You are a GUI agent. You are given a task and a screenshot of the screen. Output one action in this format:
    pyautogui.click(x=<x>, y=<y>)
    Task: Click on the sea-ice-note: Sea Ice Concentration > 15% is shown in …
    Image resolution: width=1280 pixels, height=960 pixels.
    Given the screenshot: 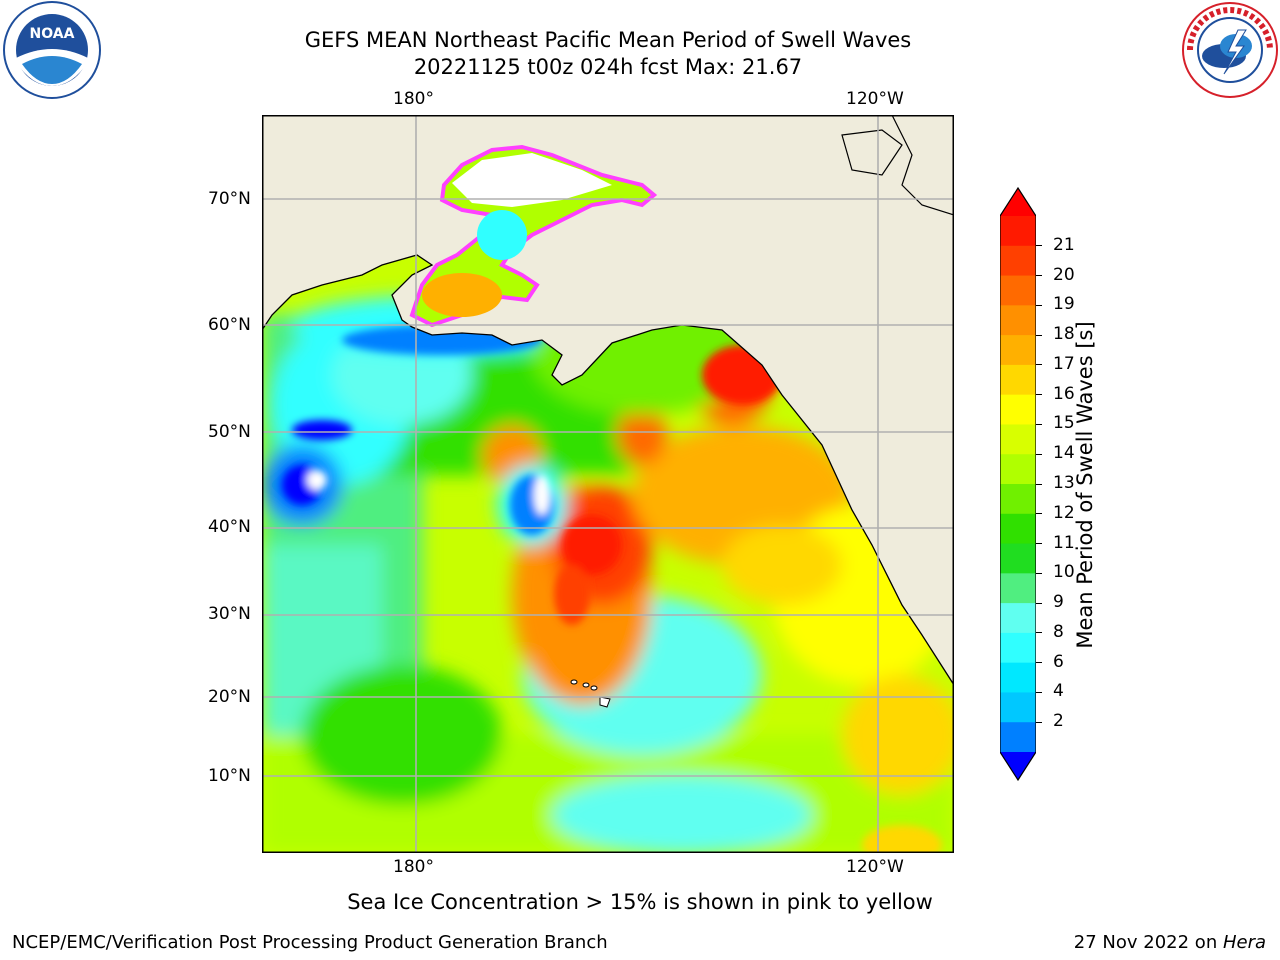 What is the action you would take?
    pyautogui.click(x=640, y=902)
    